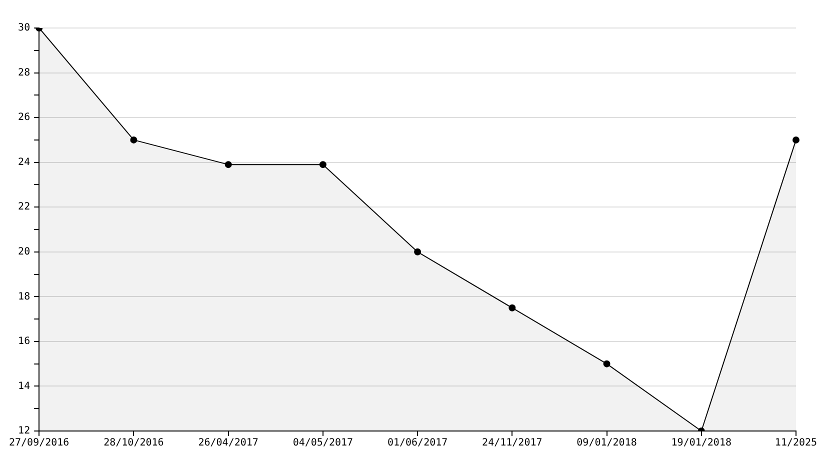 Image resolution: width=834 pixels, height=468 pixels. I want to click on y-tick-label: 24, so click(24, 162).